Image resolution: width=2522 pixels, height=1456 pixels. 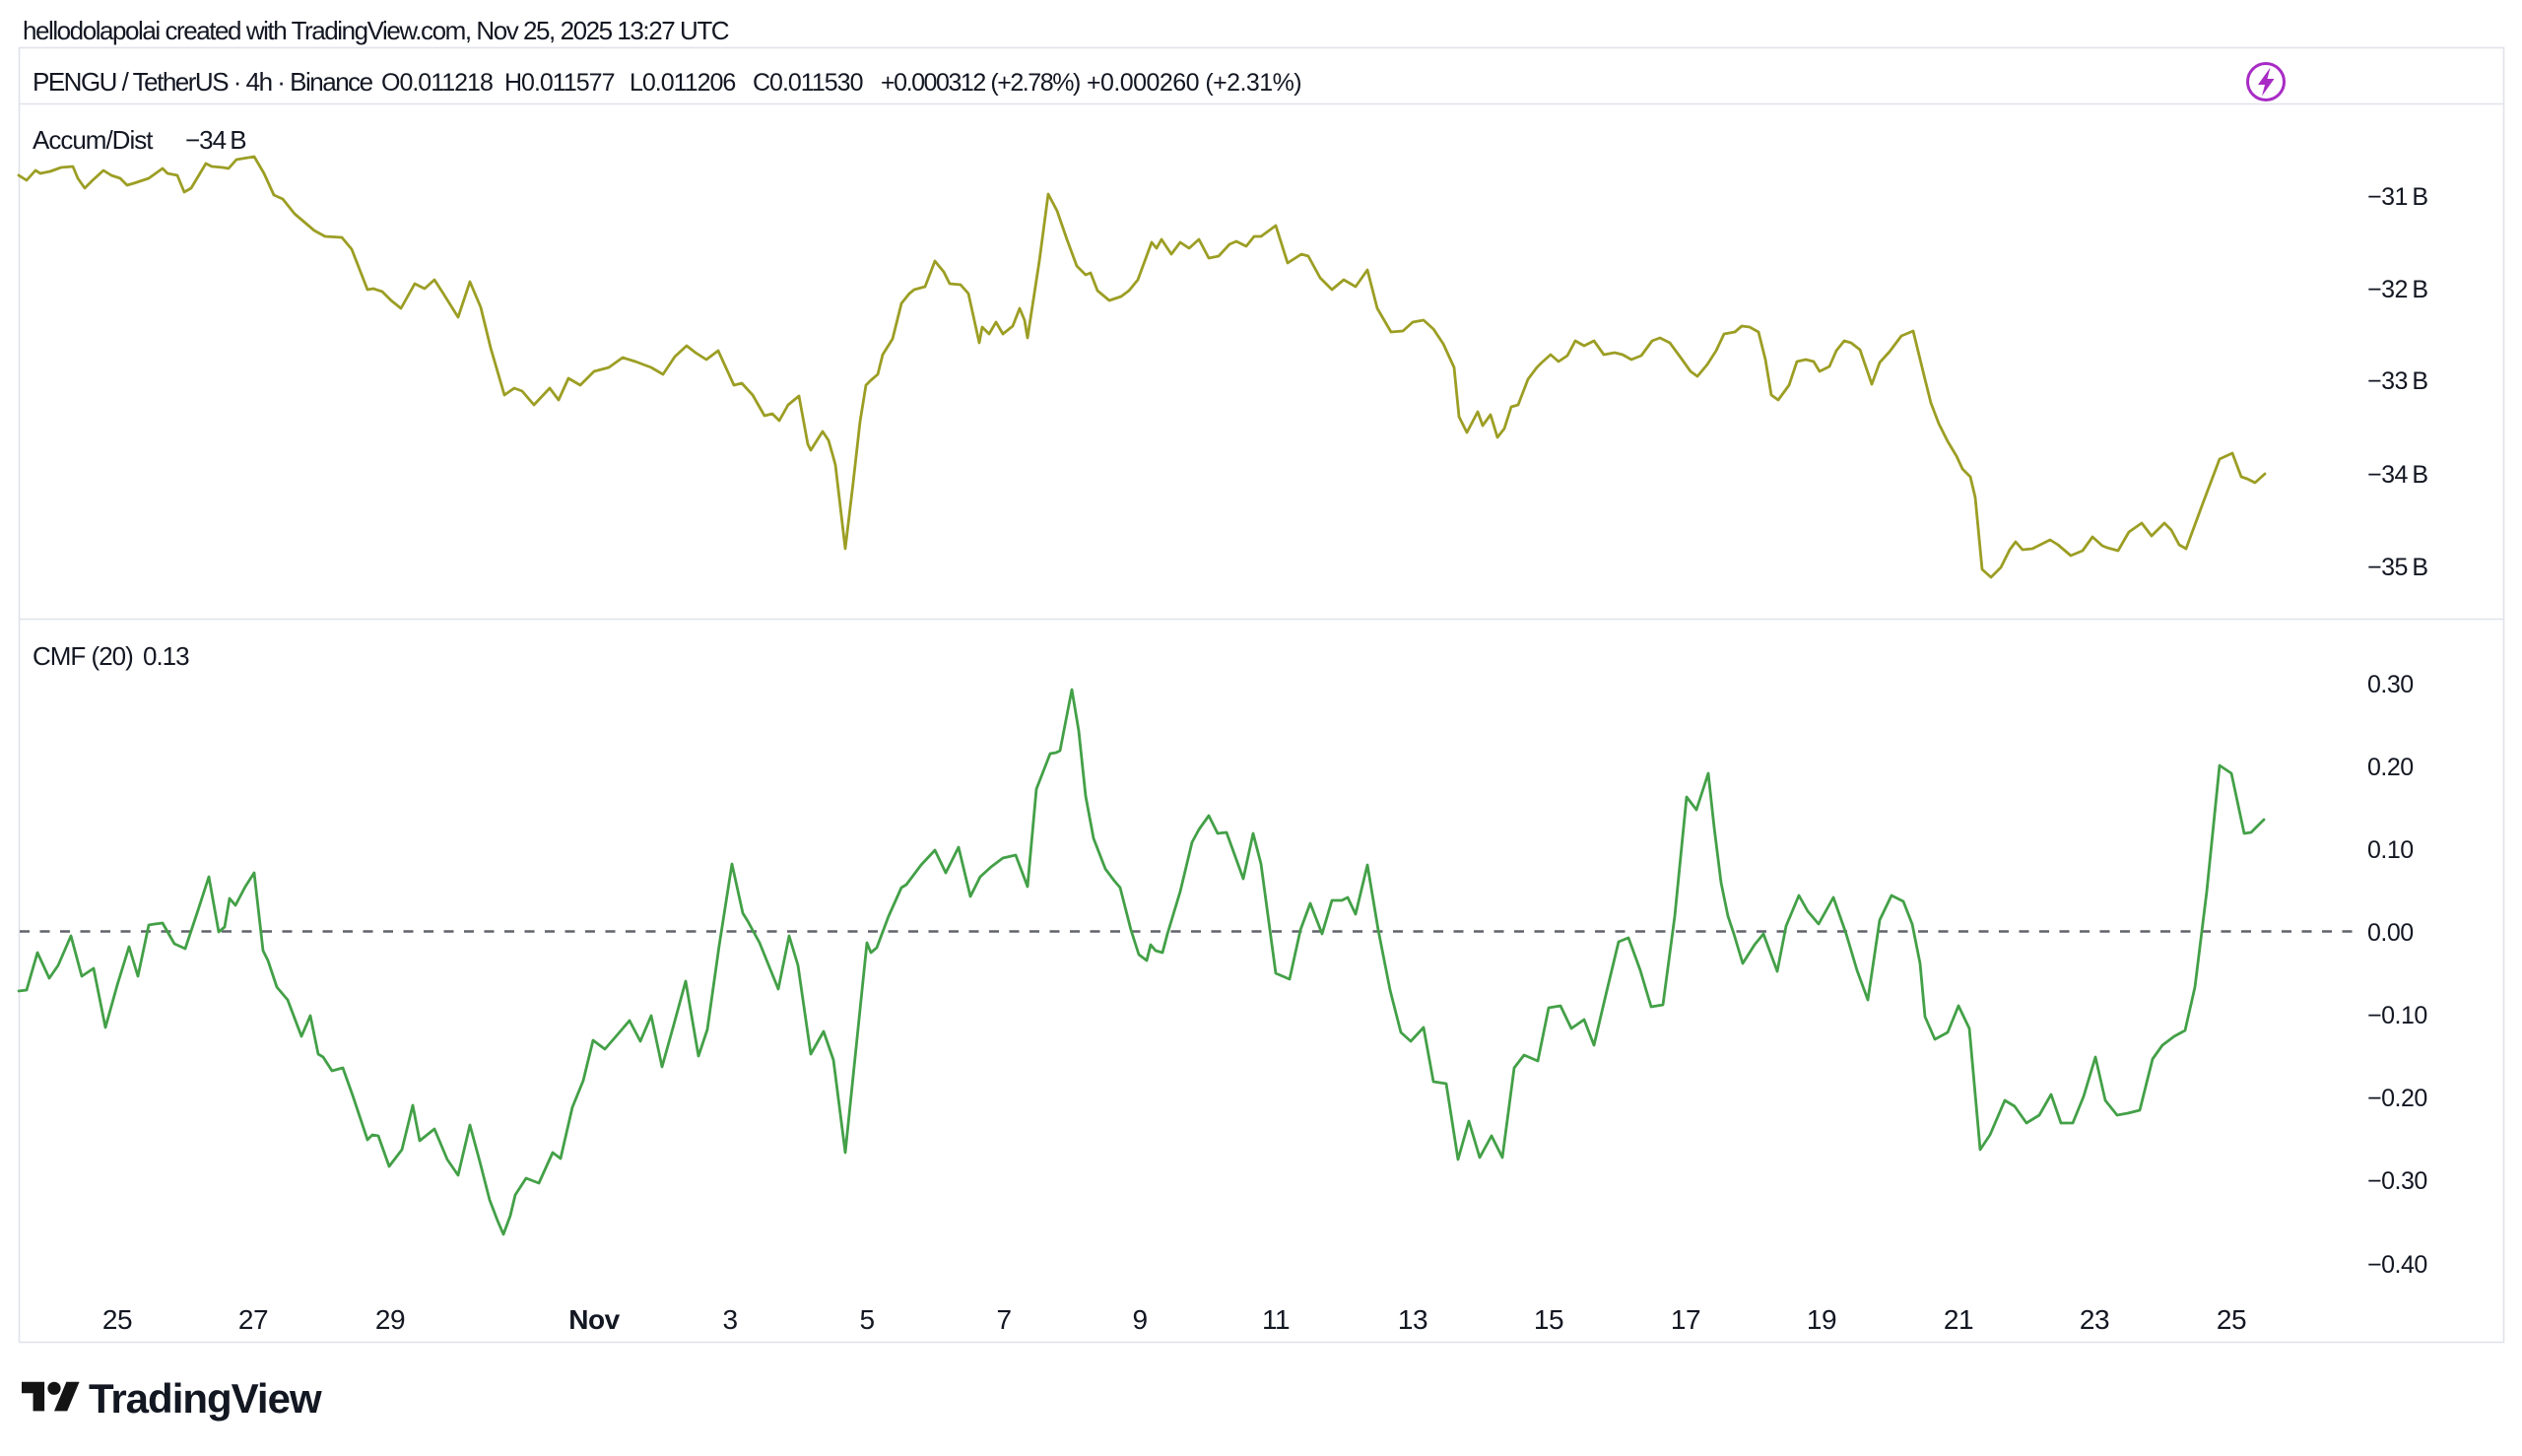 I want to click on svg-text: 7, so click(x=1003, y=1319).